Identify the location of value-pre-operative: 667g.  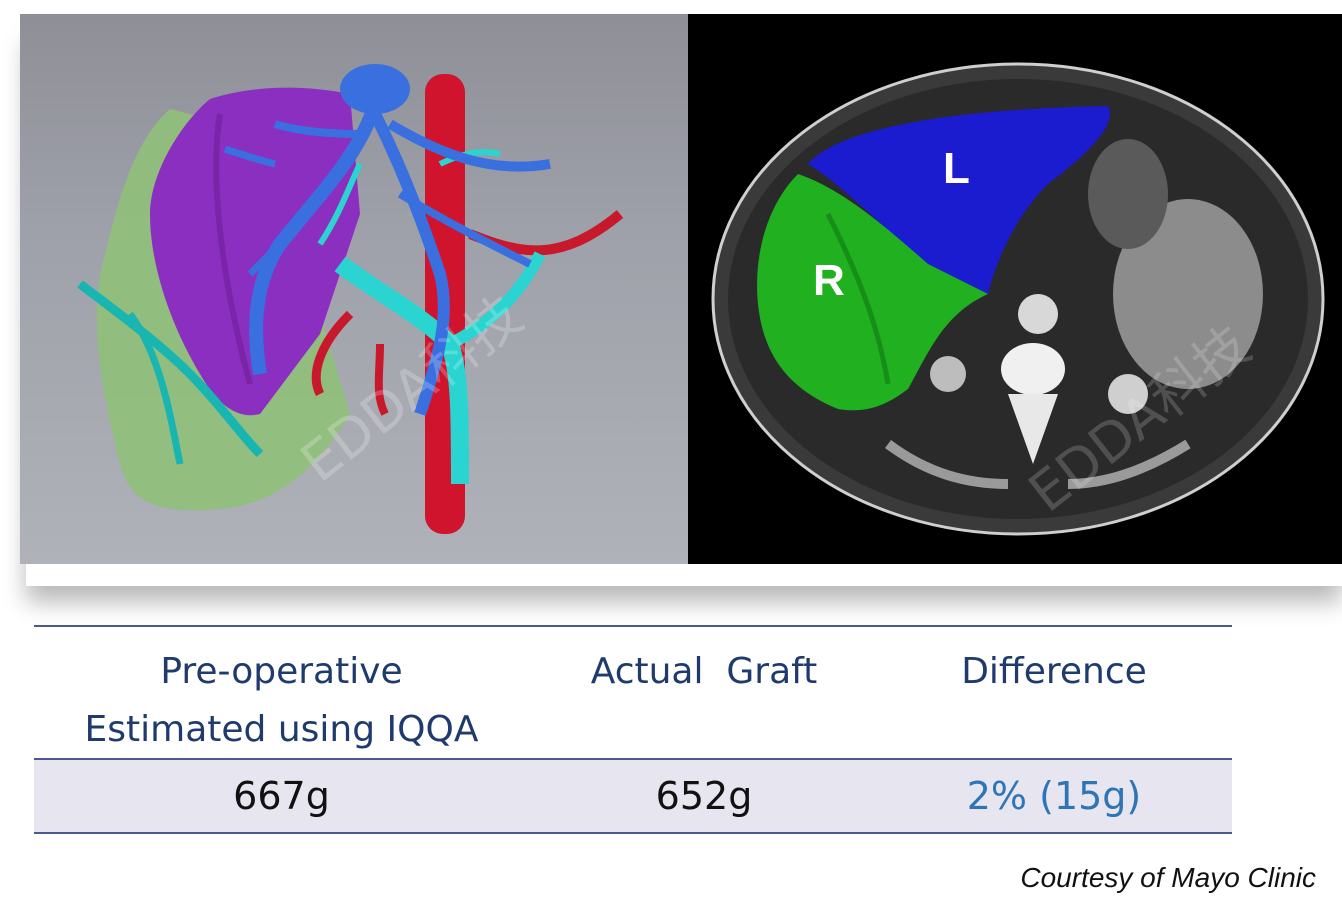
(281, 796).